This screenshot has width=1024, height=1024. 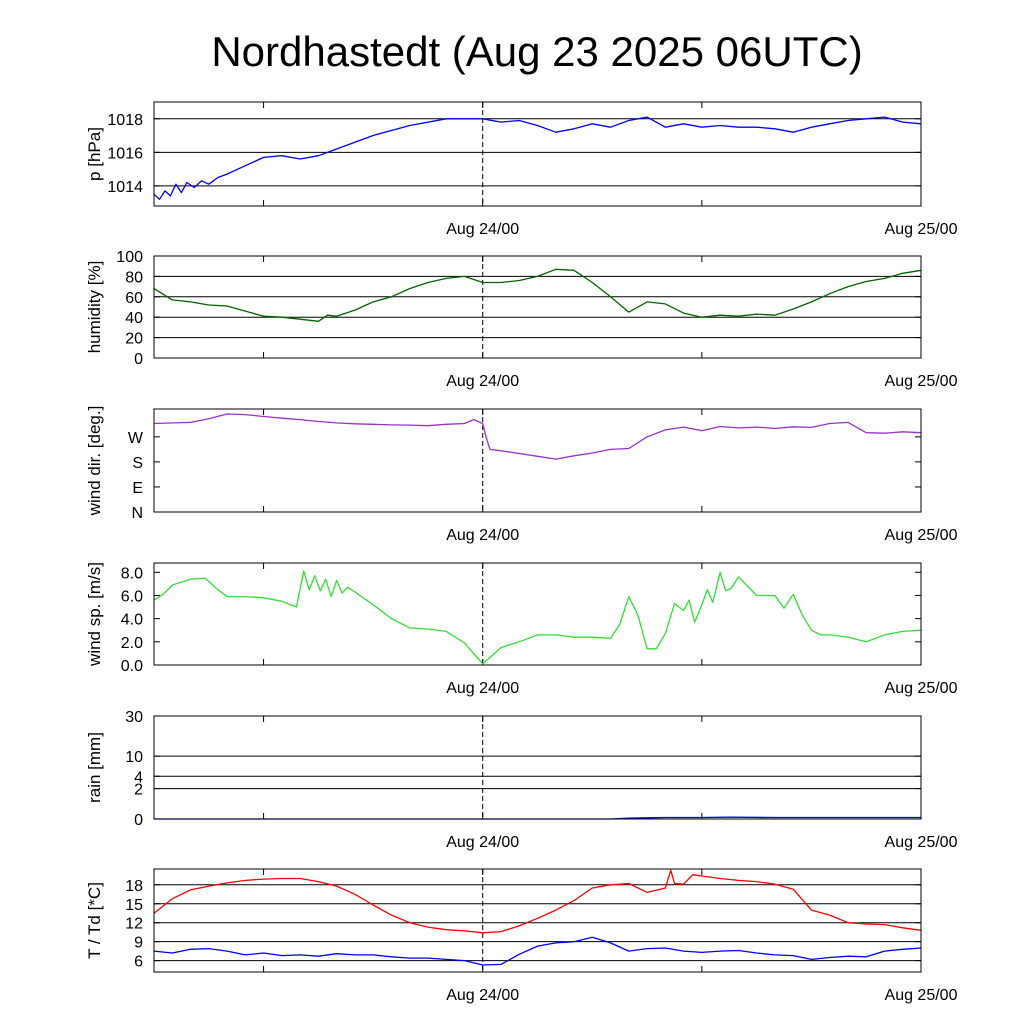 I want to click on y-tick-label-temperature: 9, so click(x=138, y=943).